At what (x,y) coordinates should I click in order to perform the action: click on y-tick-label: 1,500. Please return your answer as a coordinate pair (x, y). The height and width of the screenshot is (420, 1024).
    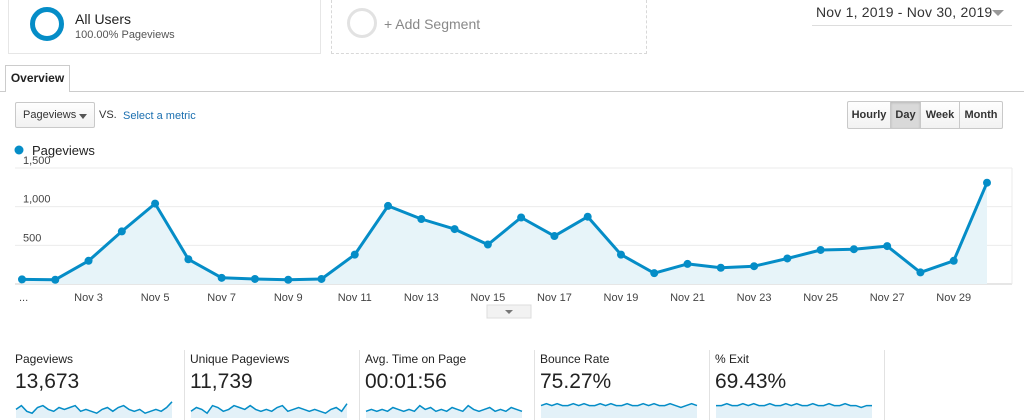
    Looking at the image, I should click on (37, 161).